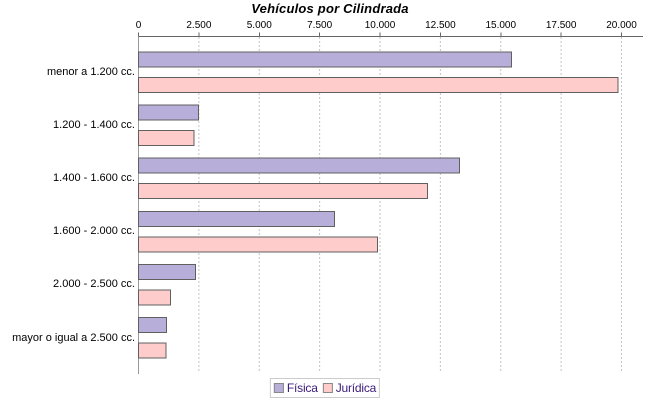 The height and width of the screenshot is (400, 650). What do you see at coordinates (283, 191) in the screenshot?
I see `bar-jurídica-2` at bounding box center [283, 191].